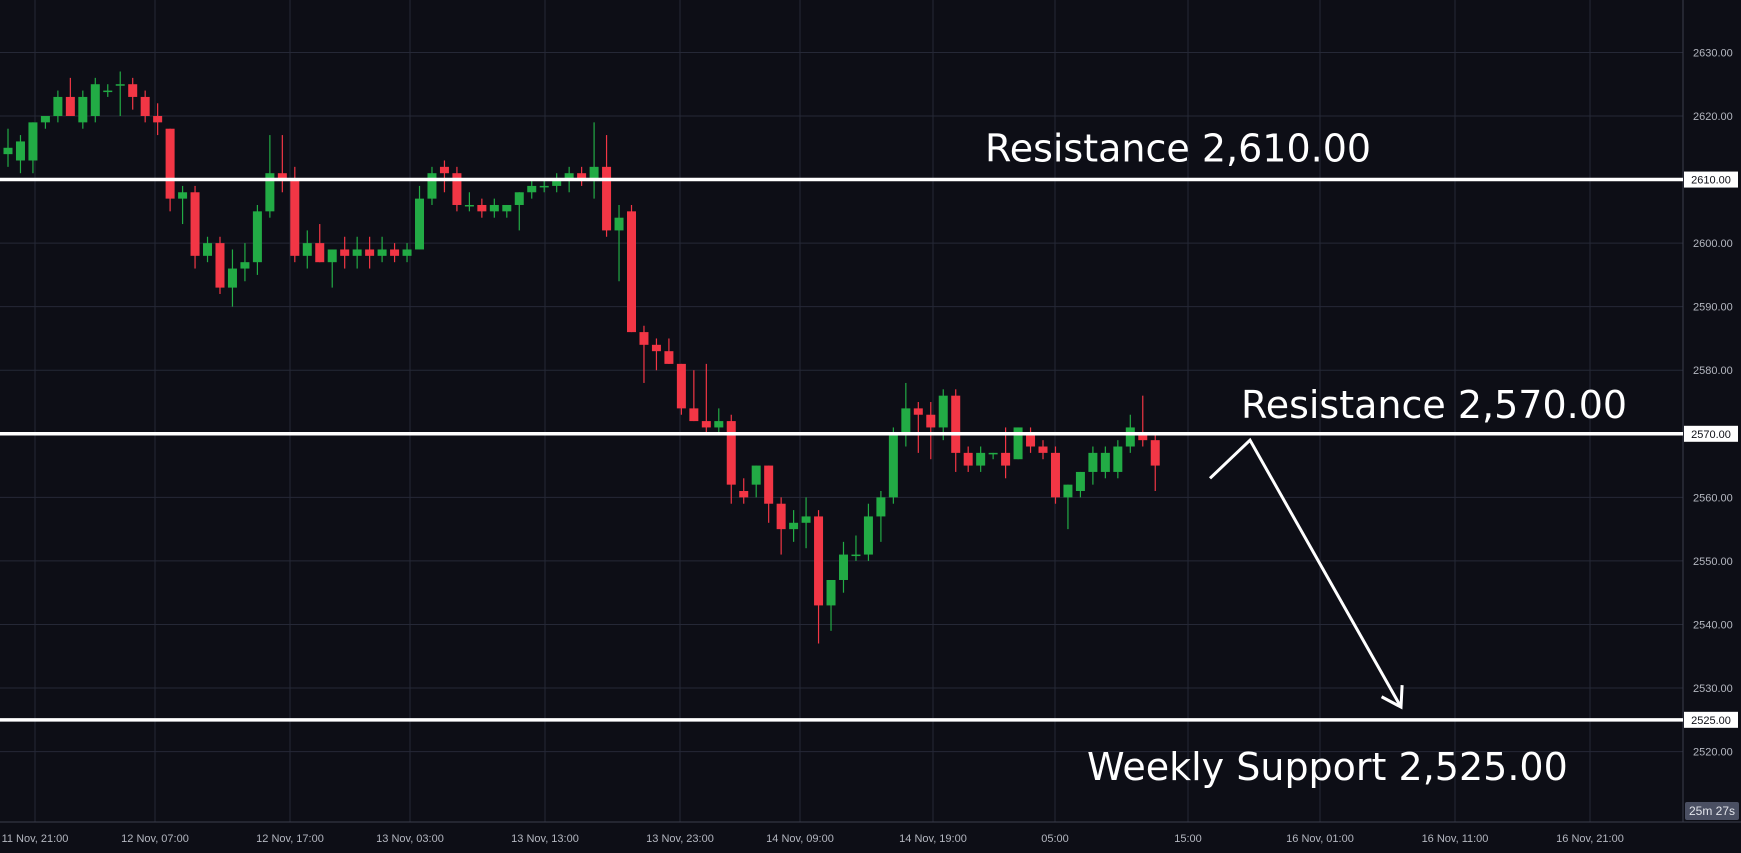 This screenshot has width=1741, height=853. What do you see at coordinates (1713, 498) in the screenshot?
I see `price-tick-label: 2560.00` at bounding box center [1713, 498].